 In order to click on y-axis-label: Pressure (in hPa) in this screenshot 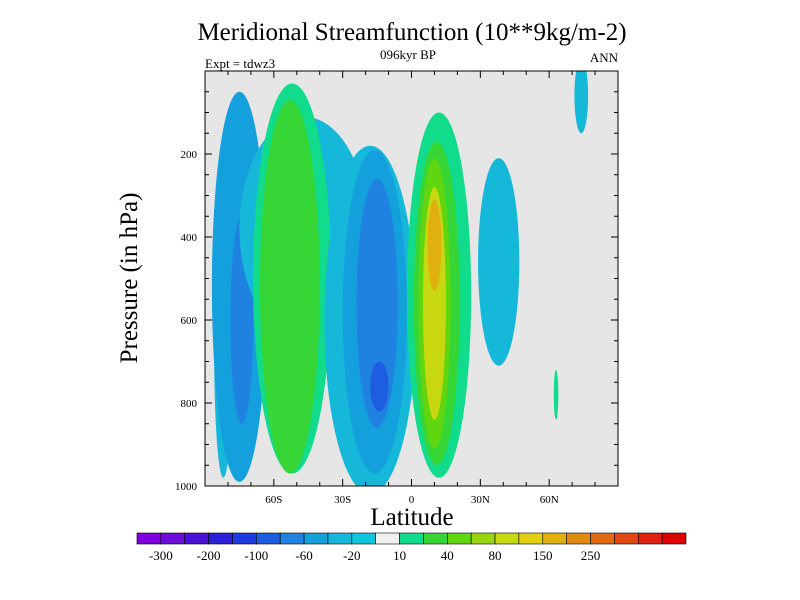, I will do `click(129, 278)`.